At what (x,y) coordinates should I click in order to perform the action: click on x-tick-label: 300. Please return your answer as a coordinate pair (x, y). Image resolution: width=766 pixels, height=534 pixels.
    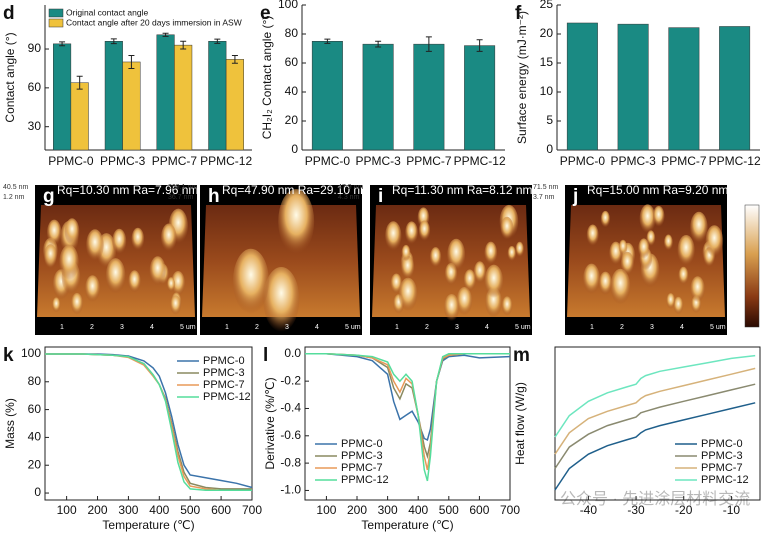
    Looking at the image, I should click on (388, 510).